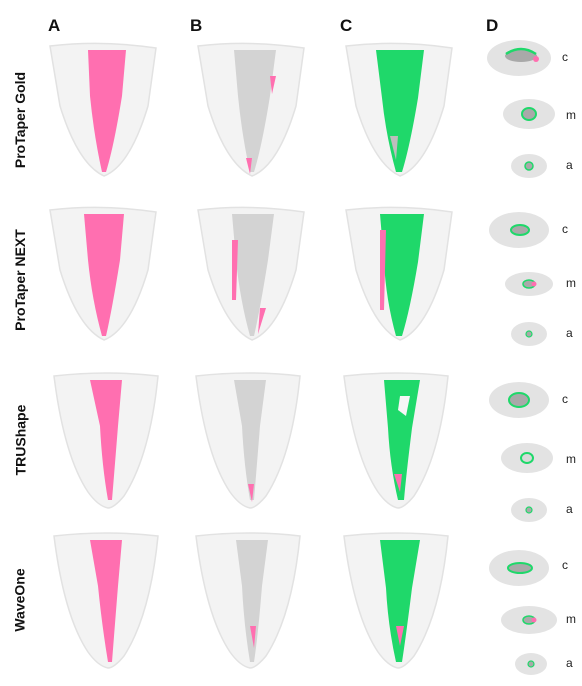 This screenshot has width=582, height=686. I want to click on row-label-text: ProTaper Gold, so click(20, 120).